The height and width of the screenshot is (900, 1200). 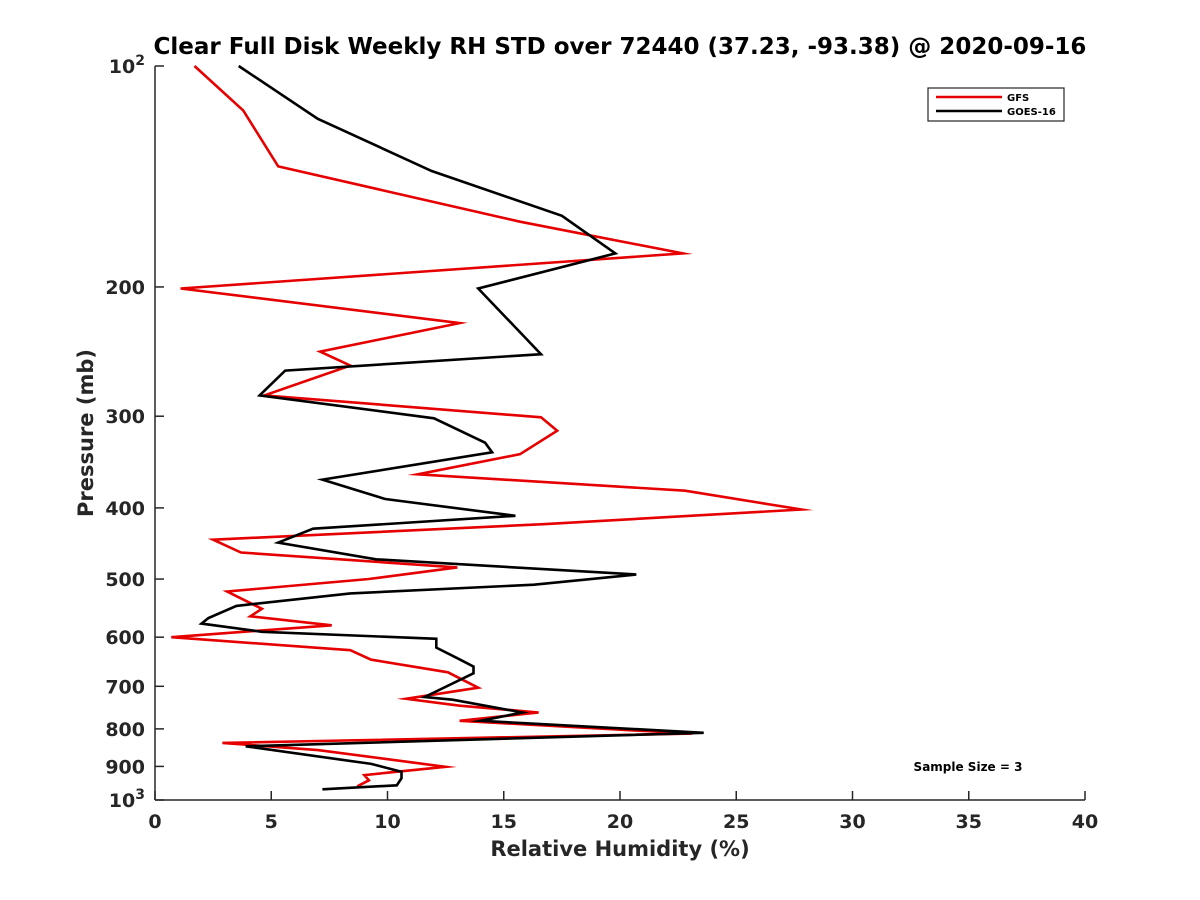 What do you see at coordinates (125, 417) in the screenshot?
I see `y-tick-label: 300` at bounding box center [125, 417].